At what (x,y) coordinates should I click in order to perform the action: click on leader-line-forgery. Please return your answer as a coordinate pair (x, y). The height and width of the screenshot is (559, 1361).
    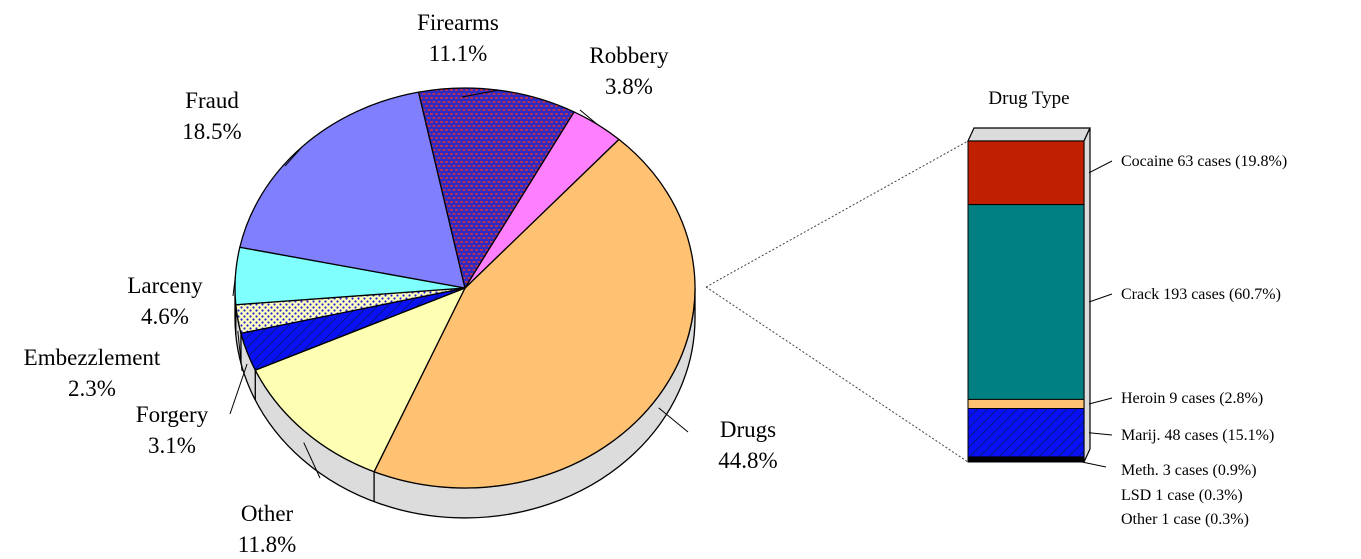
    Looking at the image, I should click on (238, 389).